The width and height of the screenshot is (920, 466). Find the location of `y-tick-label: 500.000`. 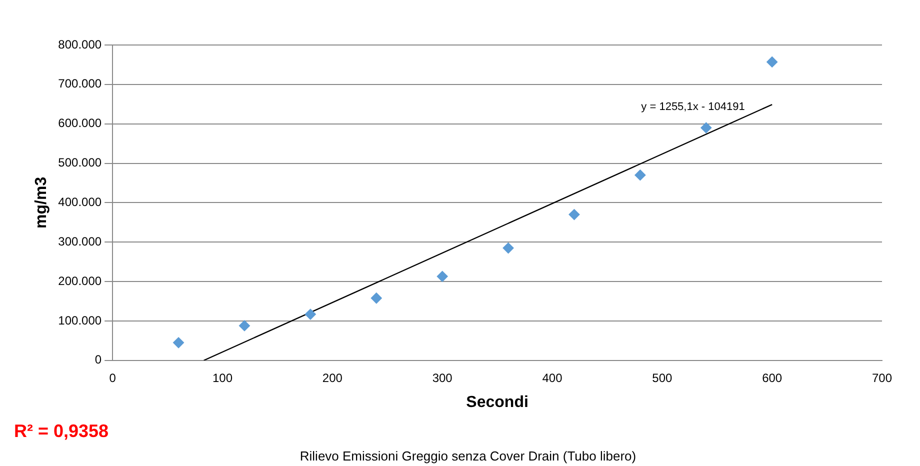

y-tick-label: 500.000 is located at coordinates (80, 163).